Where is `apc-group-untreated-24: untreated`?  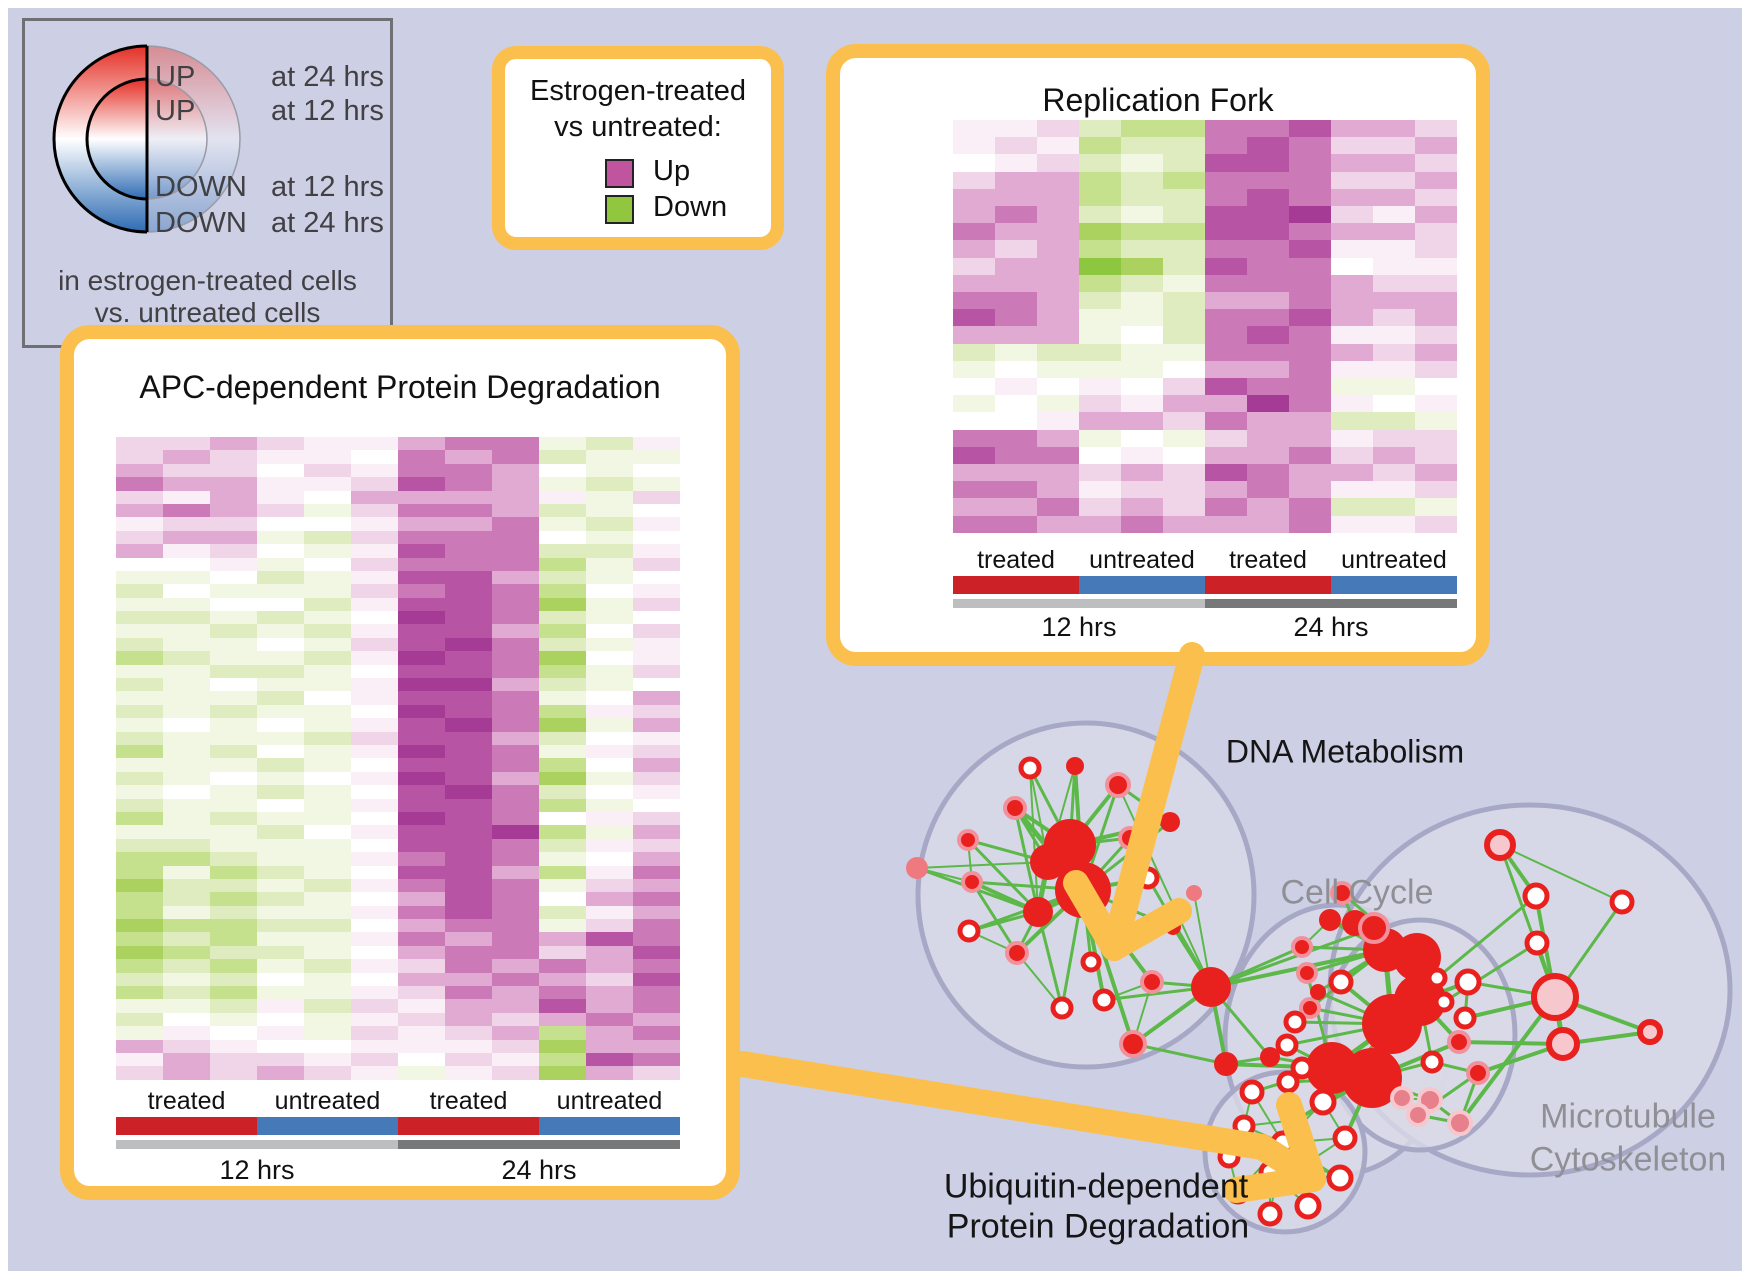 apc-group-untreated-24: untreated is located at coordinates (609, 1101).